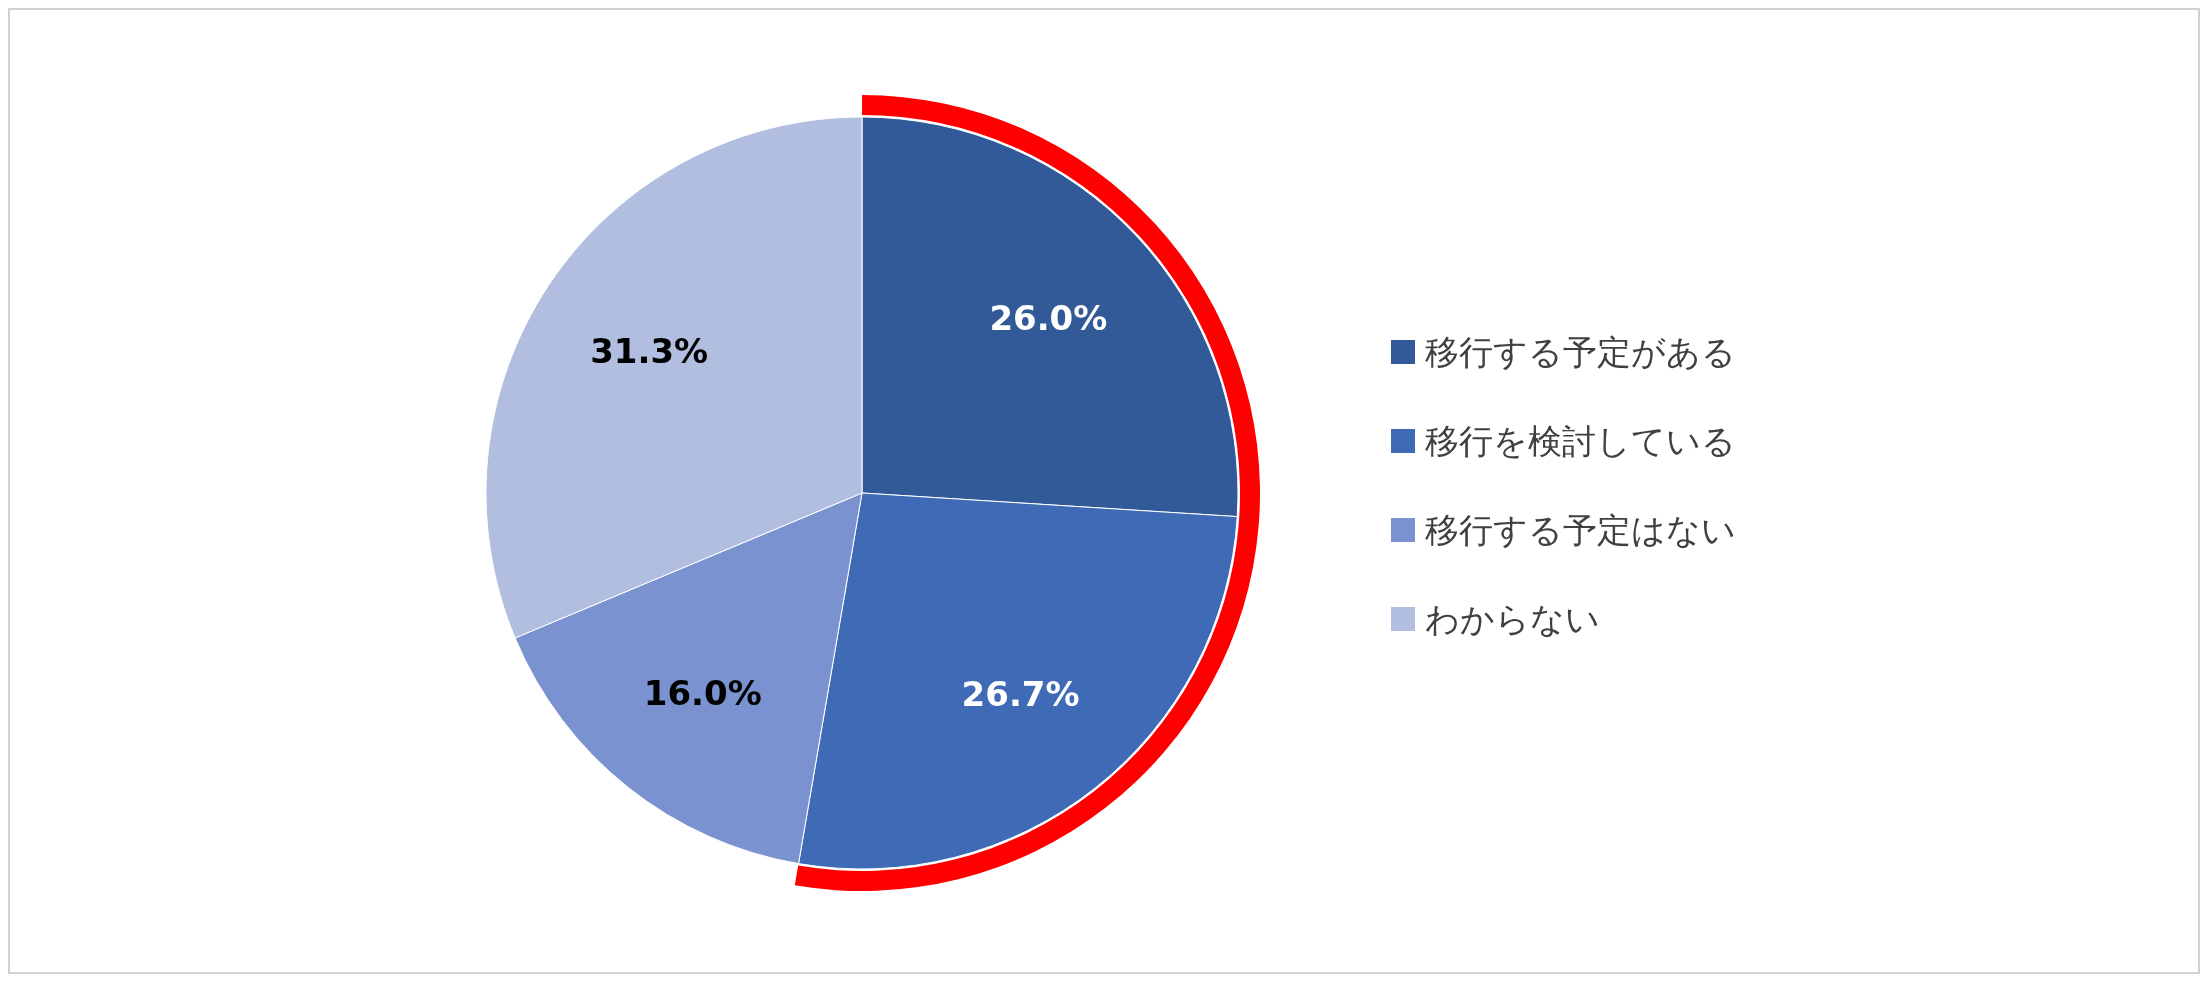 The width and height of the screenshot is (2208, 982). I want to click on legend-label: 移行する予定がある, so click(1580, 352).